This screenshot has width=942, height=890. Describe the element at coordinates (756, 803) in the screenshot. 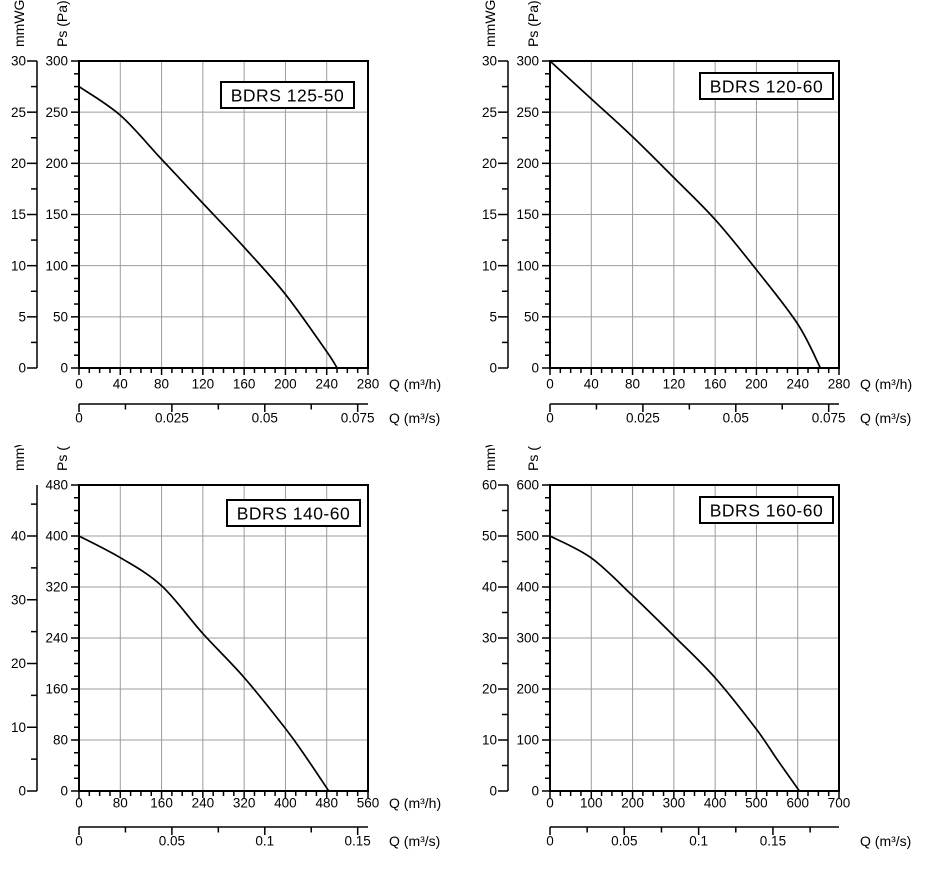

I see `qh-tick-label: 500` at that location.